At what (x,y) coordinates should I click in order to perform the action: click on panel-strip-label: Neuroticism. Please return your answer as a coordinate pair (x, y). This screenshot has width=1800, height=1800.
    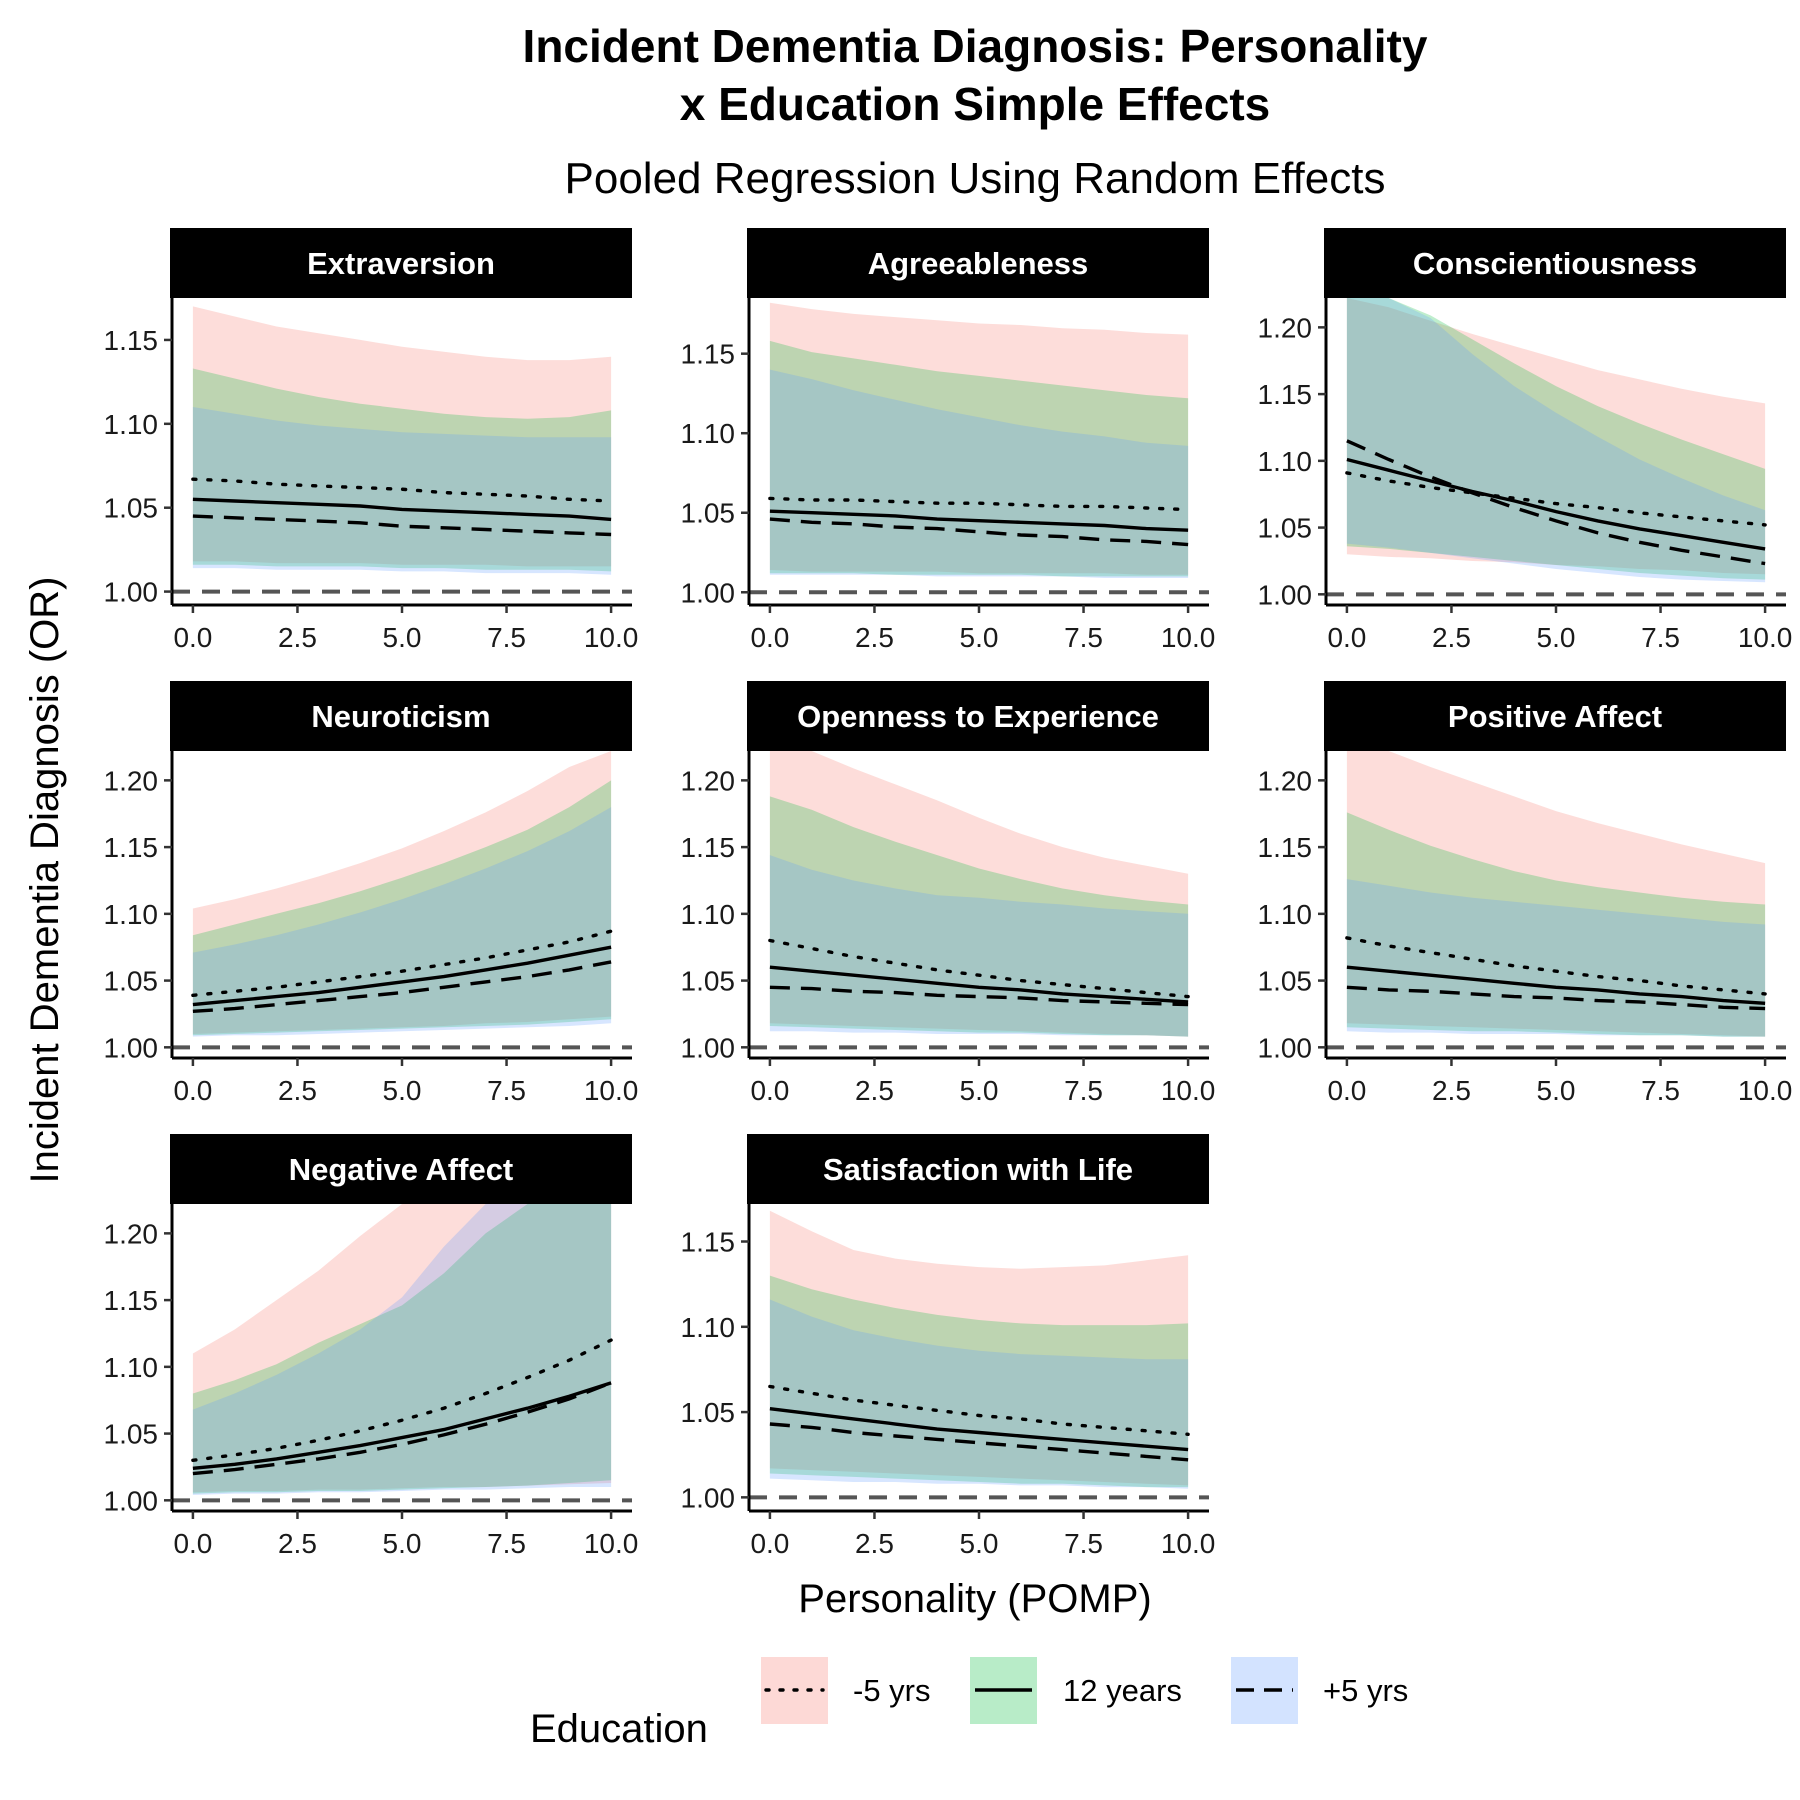
    Looking at the image, I should click on (400, 716).